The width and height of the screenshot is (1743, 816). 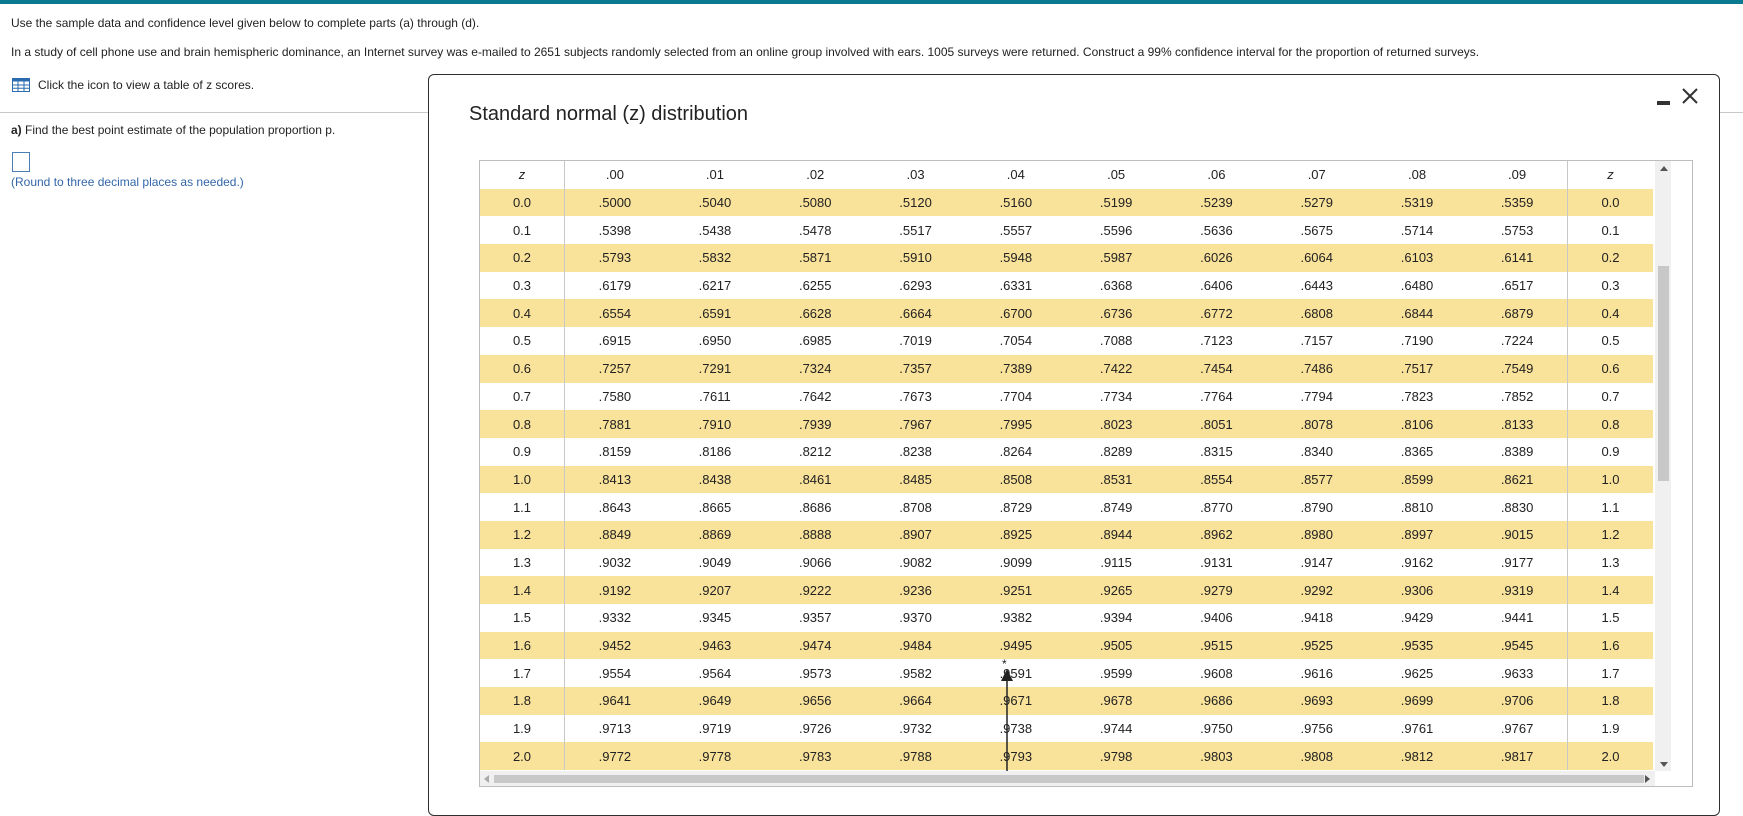 What do you see at coordinates (1216, 534) in the screenshot?
I see `table-cell: .8962` at bounding box center [1216, 534].